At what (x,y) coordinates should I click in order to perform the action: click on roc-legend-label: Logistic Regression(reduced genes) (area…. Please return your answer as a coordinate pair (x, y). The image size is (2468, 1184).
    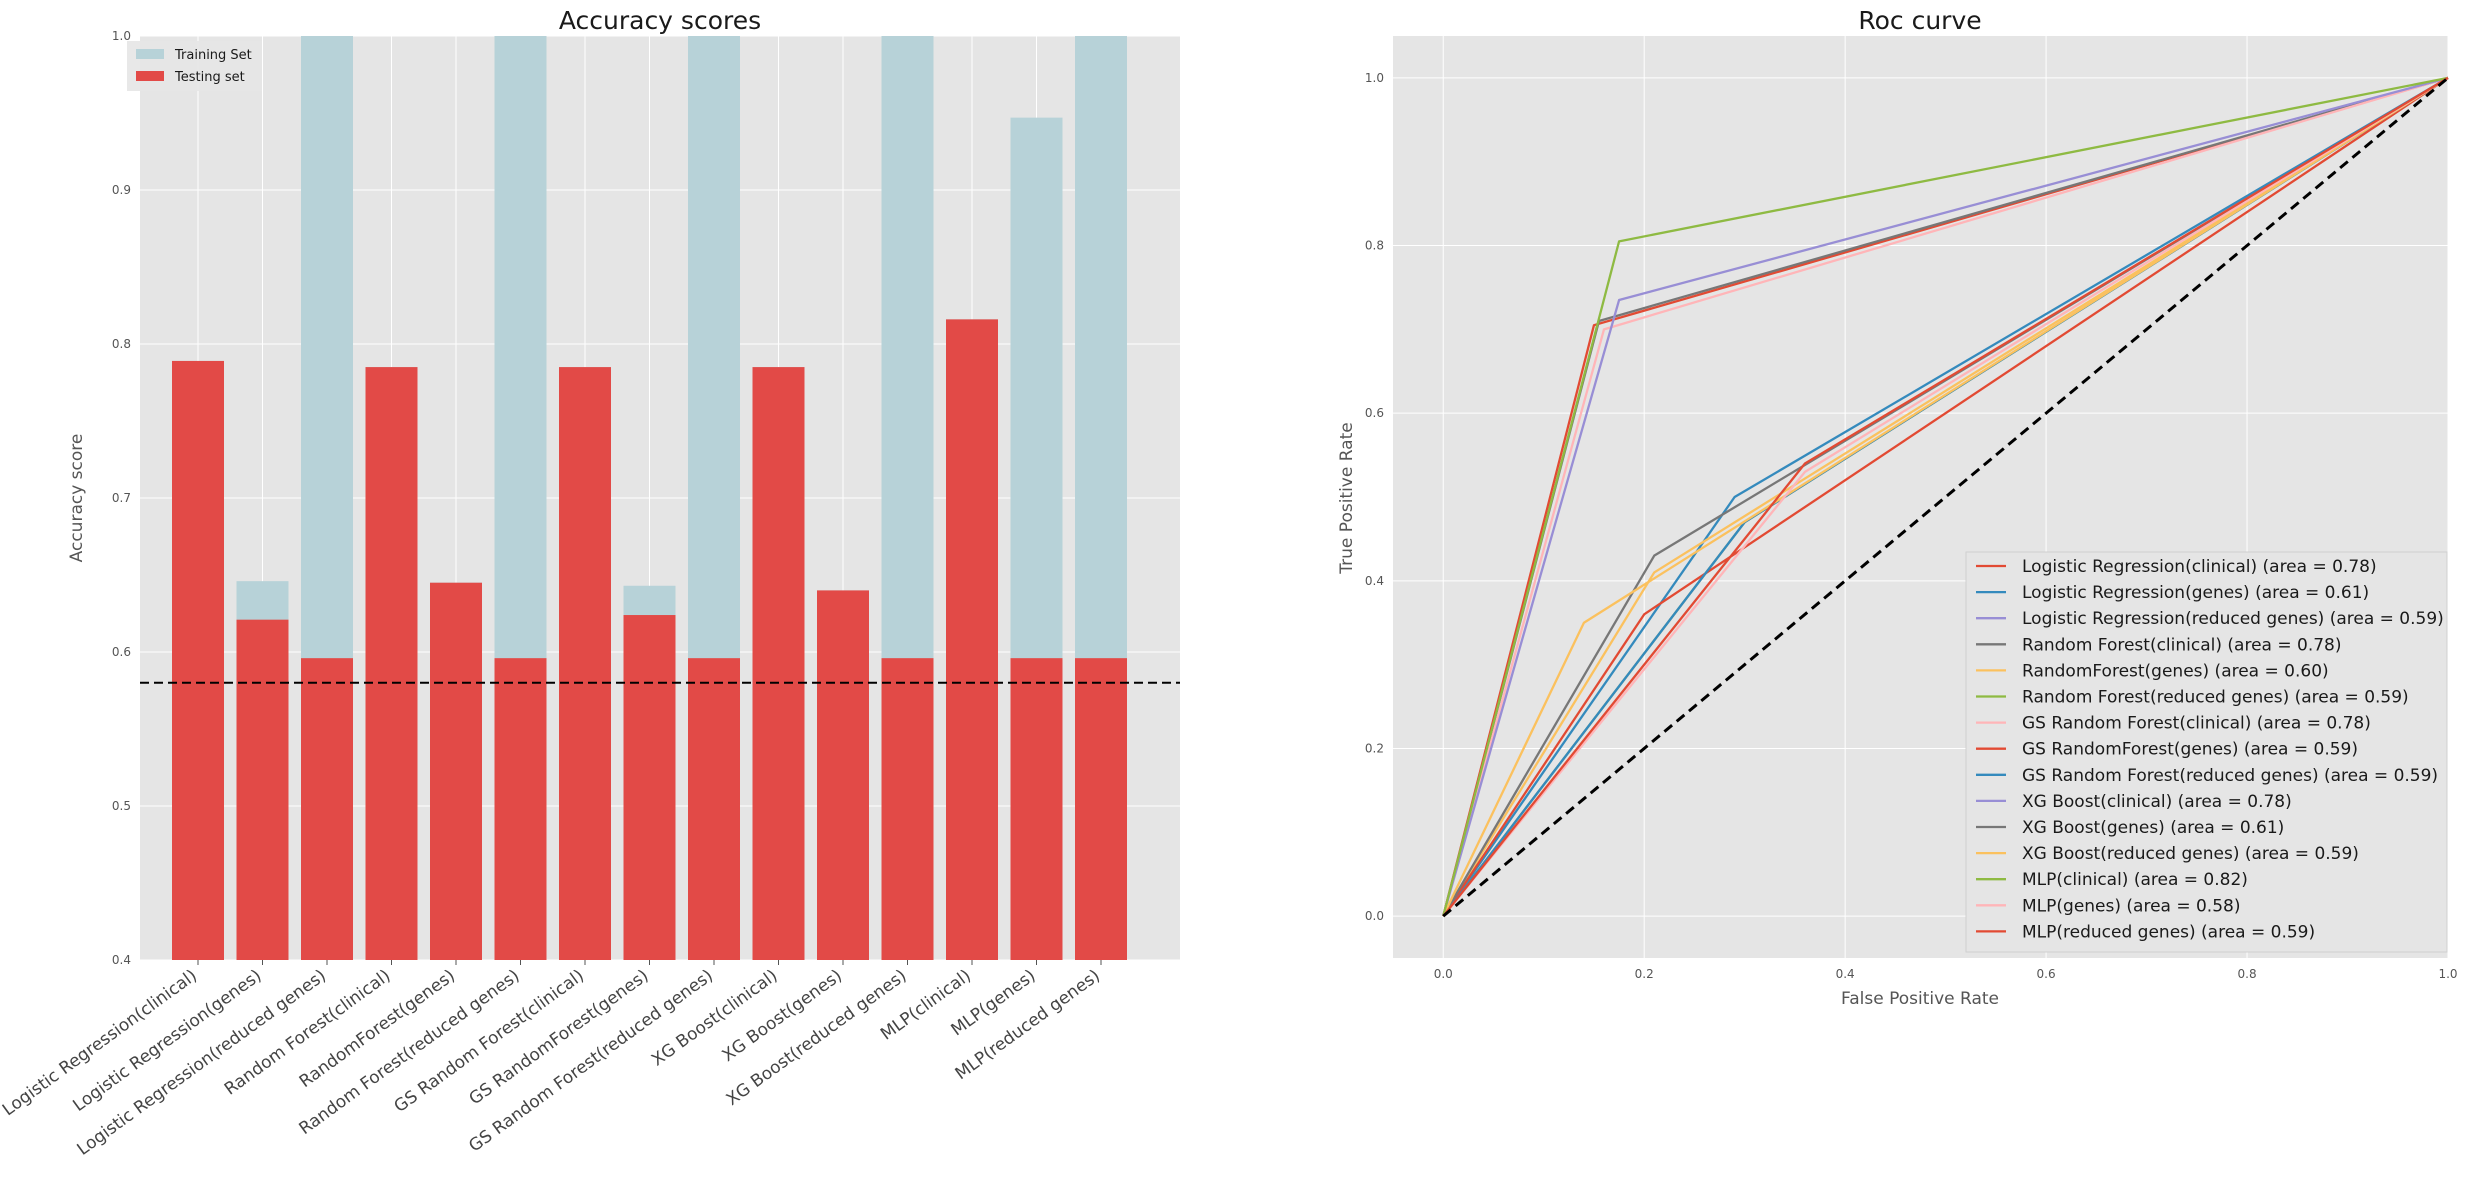
    Looking at the image, I should click on (2233, 619).